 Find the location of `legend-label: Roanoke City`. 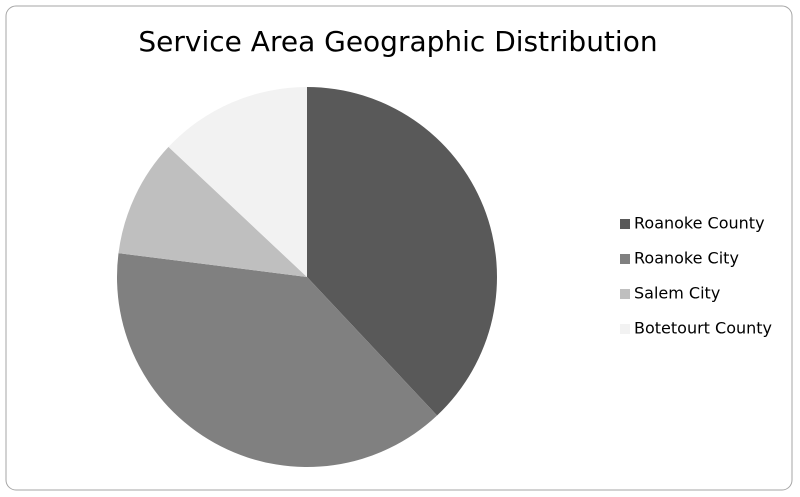

legend-label: Roanoke City is located at coordinates (686, 258).